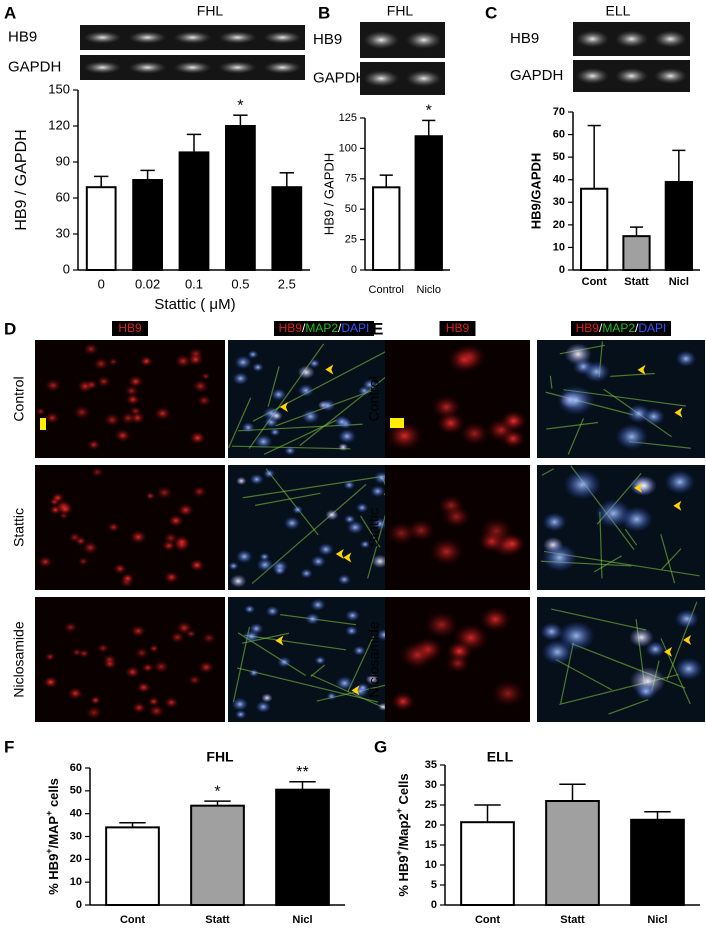 This screenshot has width=706, height=947. What do you see at coordinates (147, 283) in the screenshot?
I see `x-tick-label: 0.02` at bounding box center [147, 283].